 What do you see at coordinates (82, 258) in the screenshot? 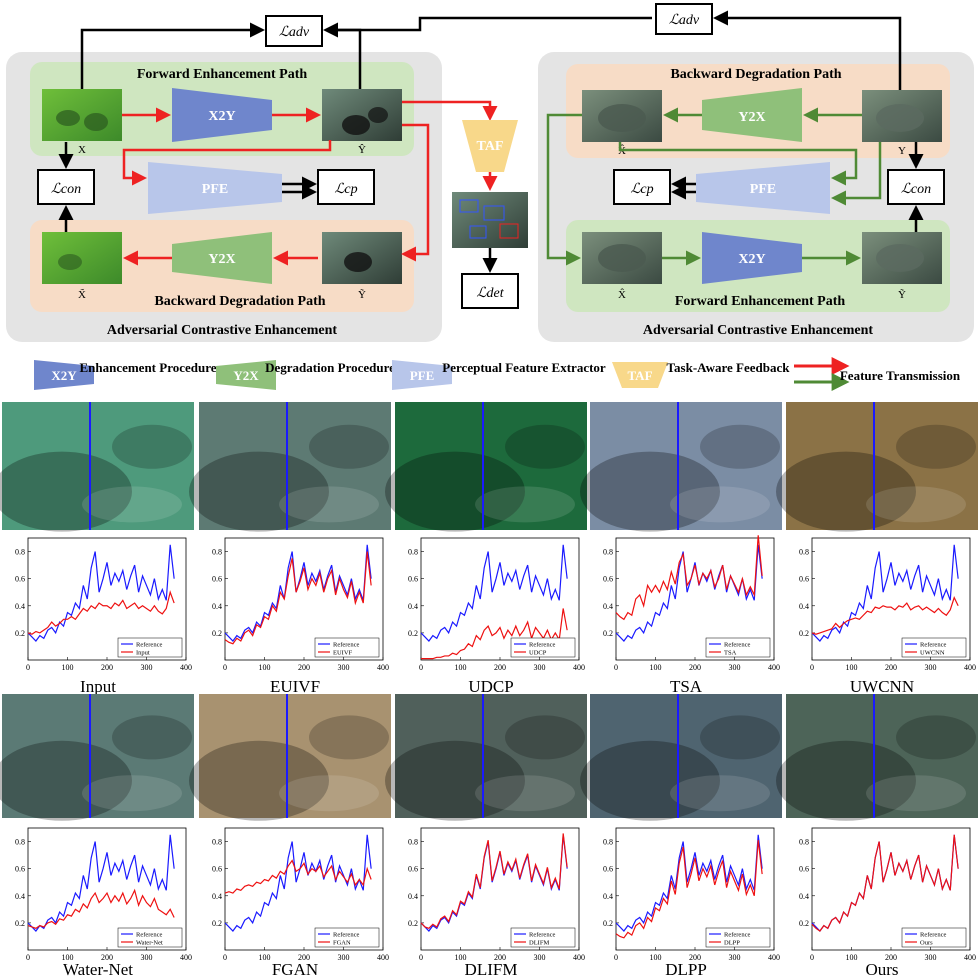
I see `left-xtilde-image` at bounding box center [82, 258].